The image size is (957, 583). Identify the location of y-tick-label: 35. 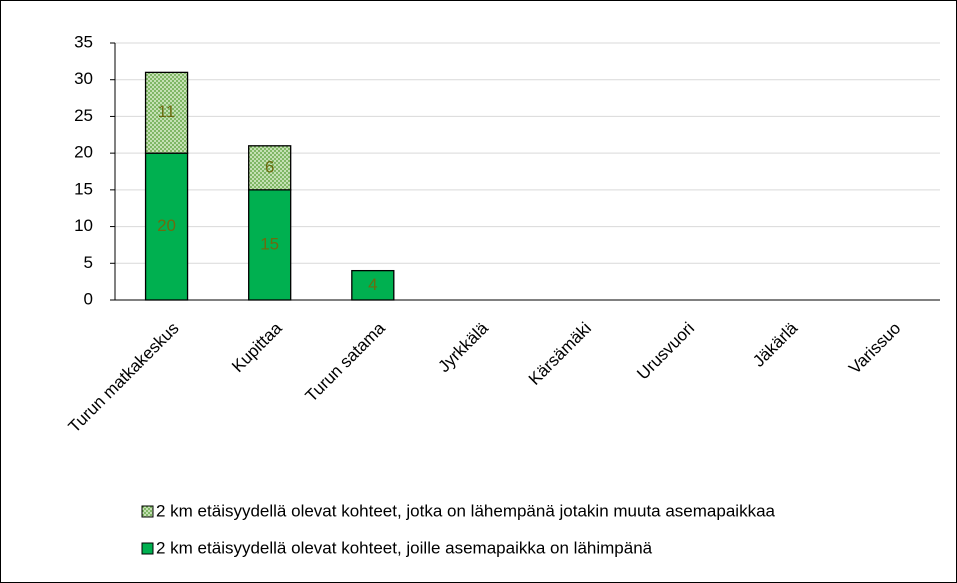
(83, 41).